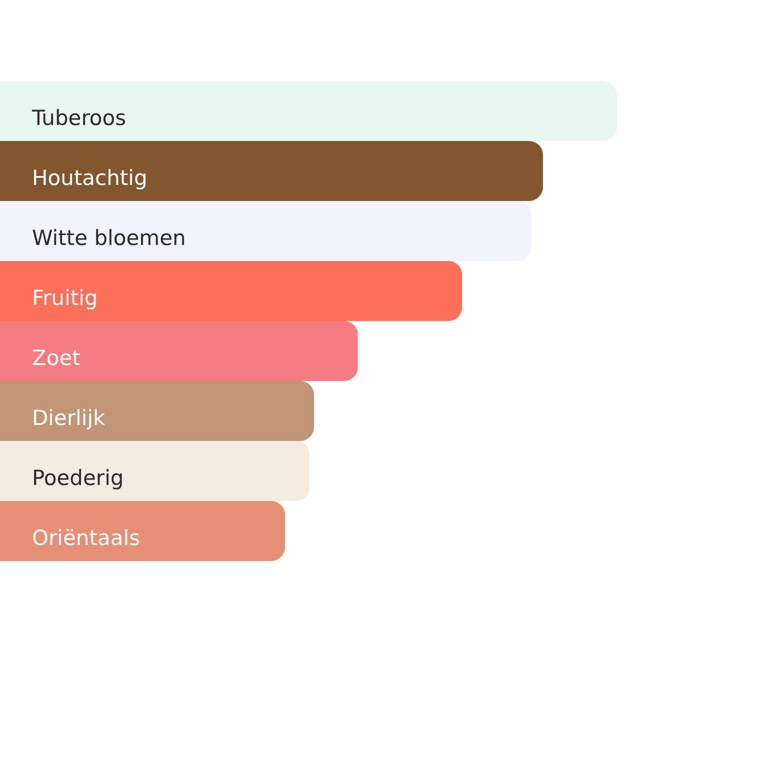  I want to click on y-tick-label: Poederig, so click(78, 478).